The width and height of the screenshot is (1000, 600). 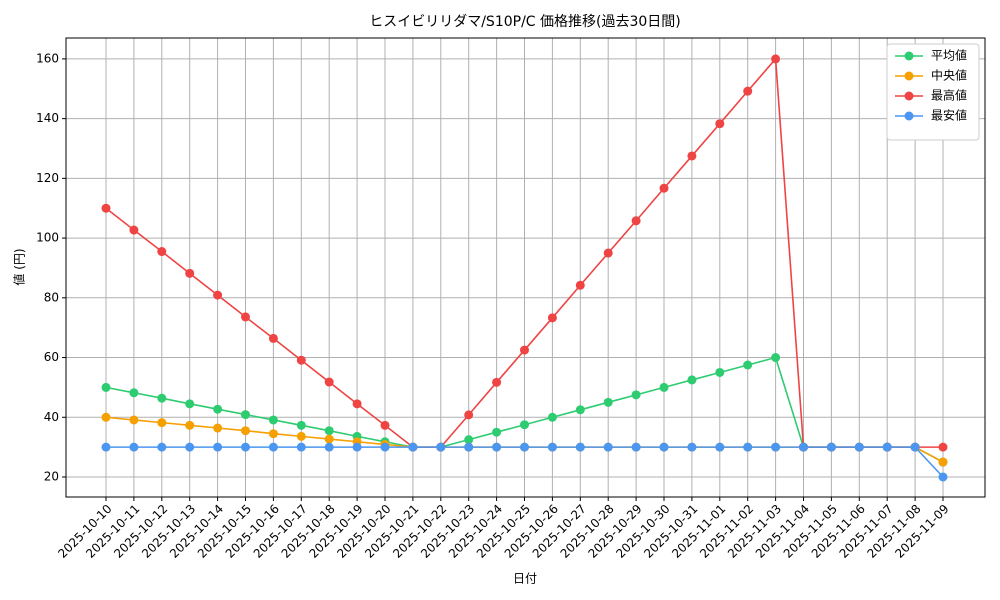 I want to click on legend-label: 最安値, so click(x=949, y=115).